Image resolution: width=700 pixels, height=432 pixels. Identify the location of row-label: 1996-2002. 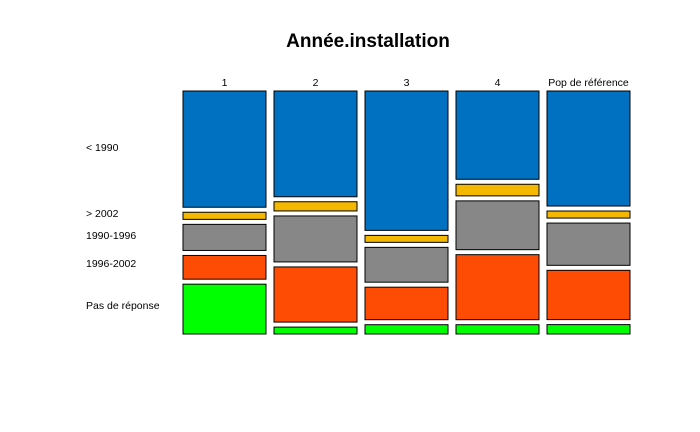
(111, 264).